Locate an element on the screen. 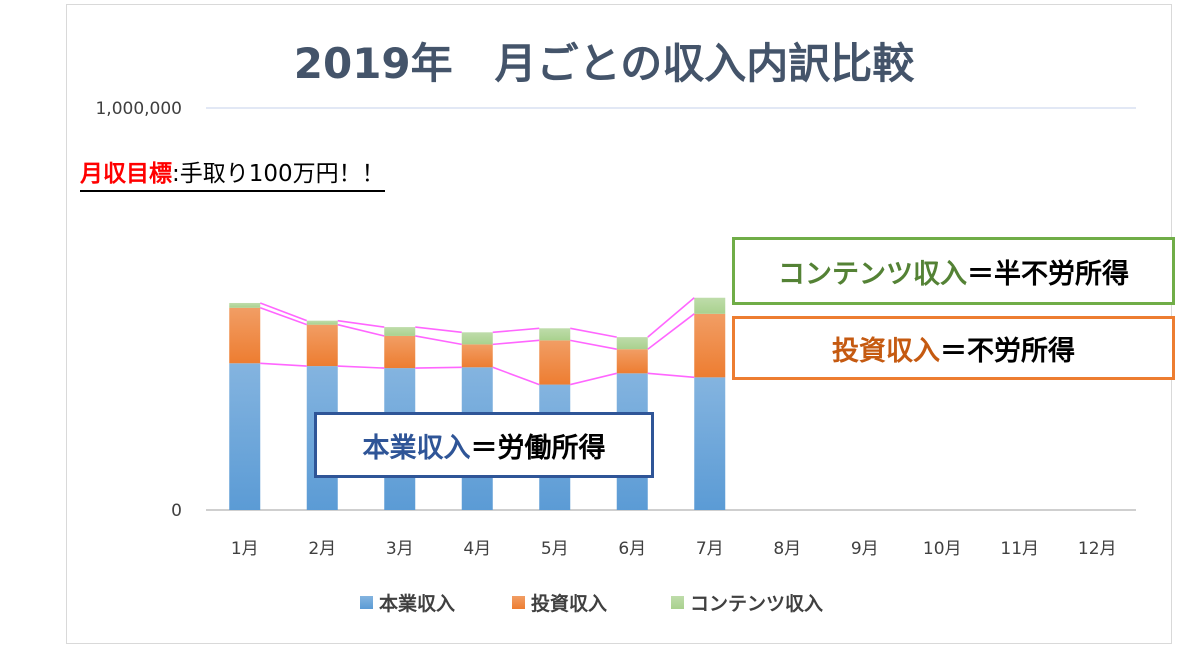  x-axis-ticks: 1月 2月 3月 4月 5月 6月 7月 8月 9月 10月 11月 12月 is located at coordinates (674, 549).